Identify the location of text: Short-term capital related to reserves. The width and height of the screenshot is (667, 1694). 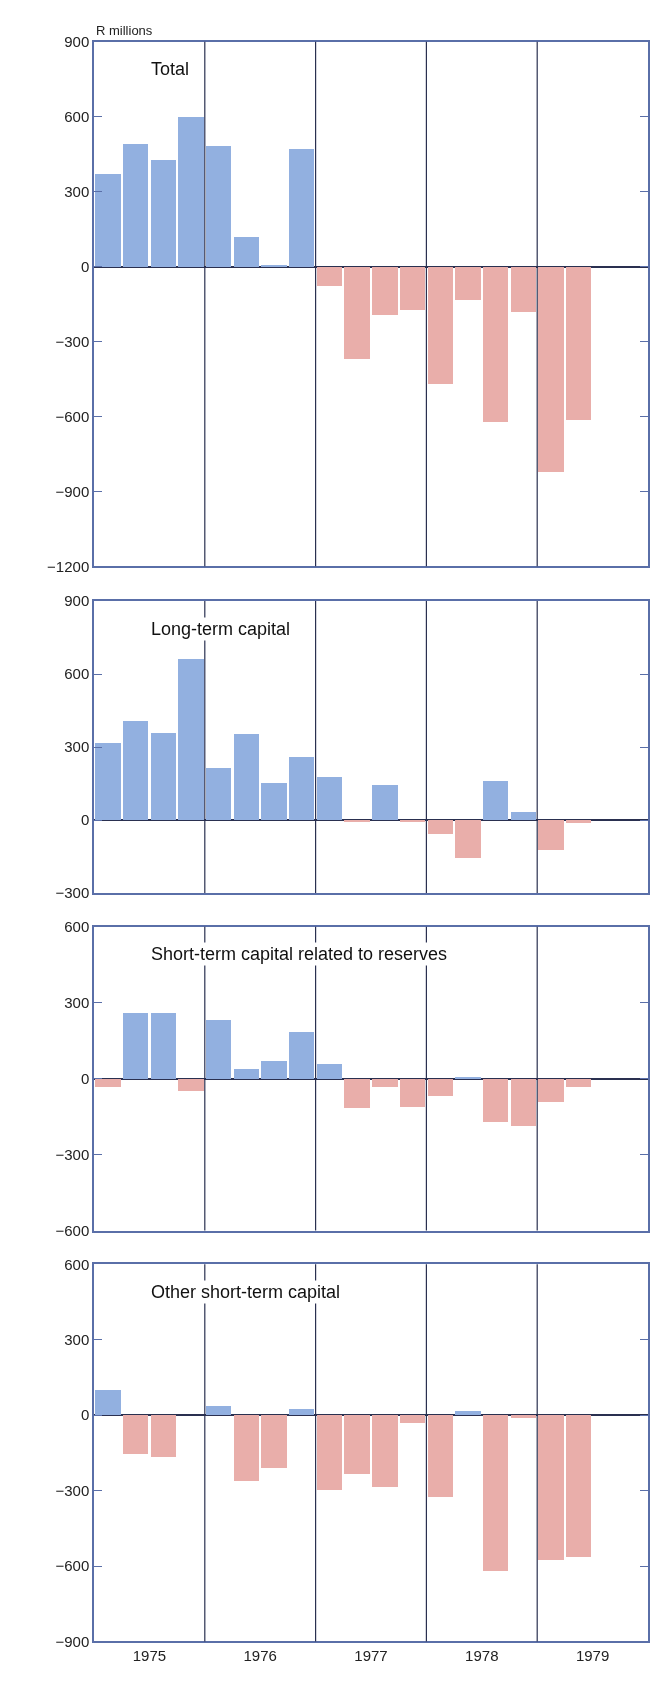
(299, 954).